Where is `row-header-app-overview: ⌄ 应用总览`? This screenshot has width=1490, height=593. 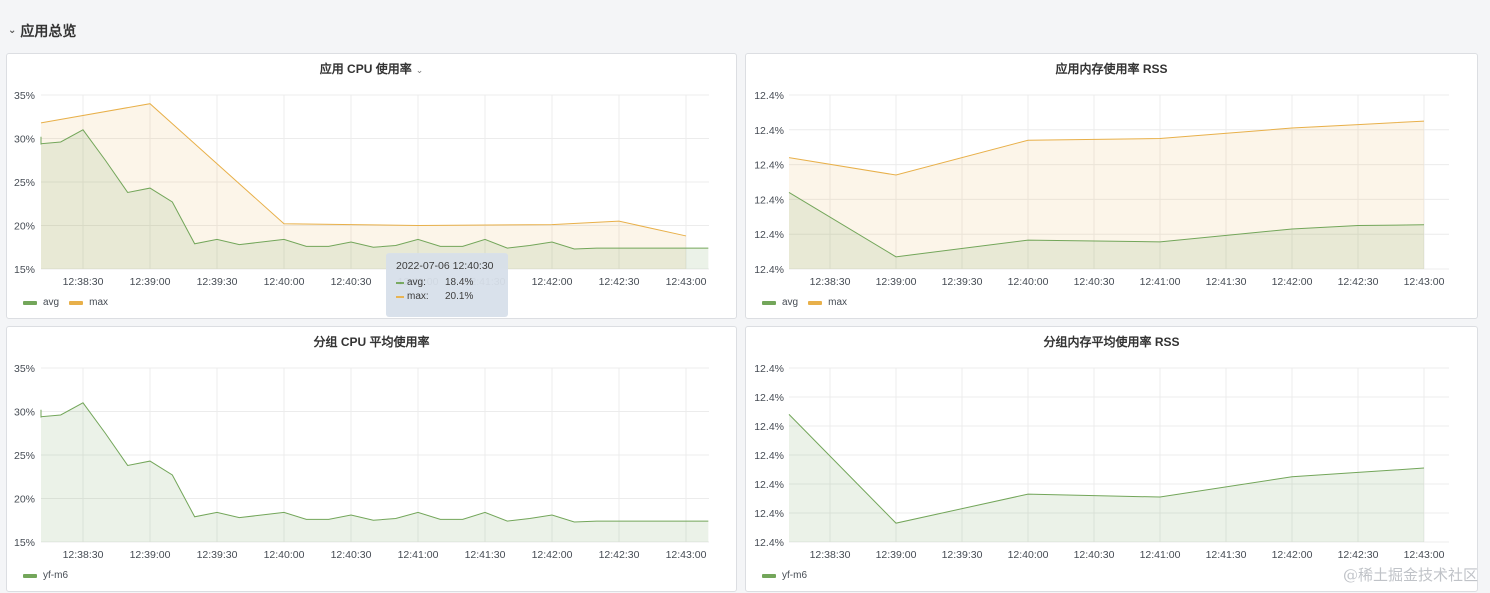 row-header-app-overview: ⌄ 应用总览 is located at coordinates (42, 31).